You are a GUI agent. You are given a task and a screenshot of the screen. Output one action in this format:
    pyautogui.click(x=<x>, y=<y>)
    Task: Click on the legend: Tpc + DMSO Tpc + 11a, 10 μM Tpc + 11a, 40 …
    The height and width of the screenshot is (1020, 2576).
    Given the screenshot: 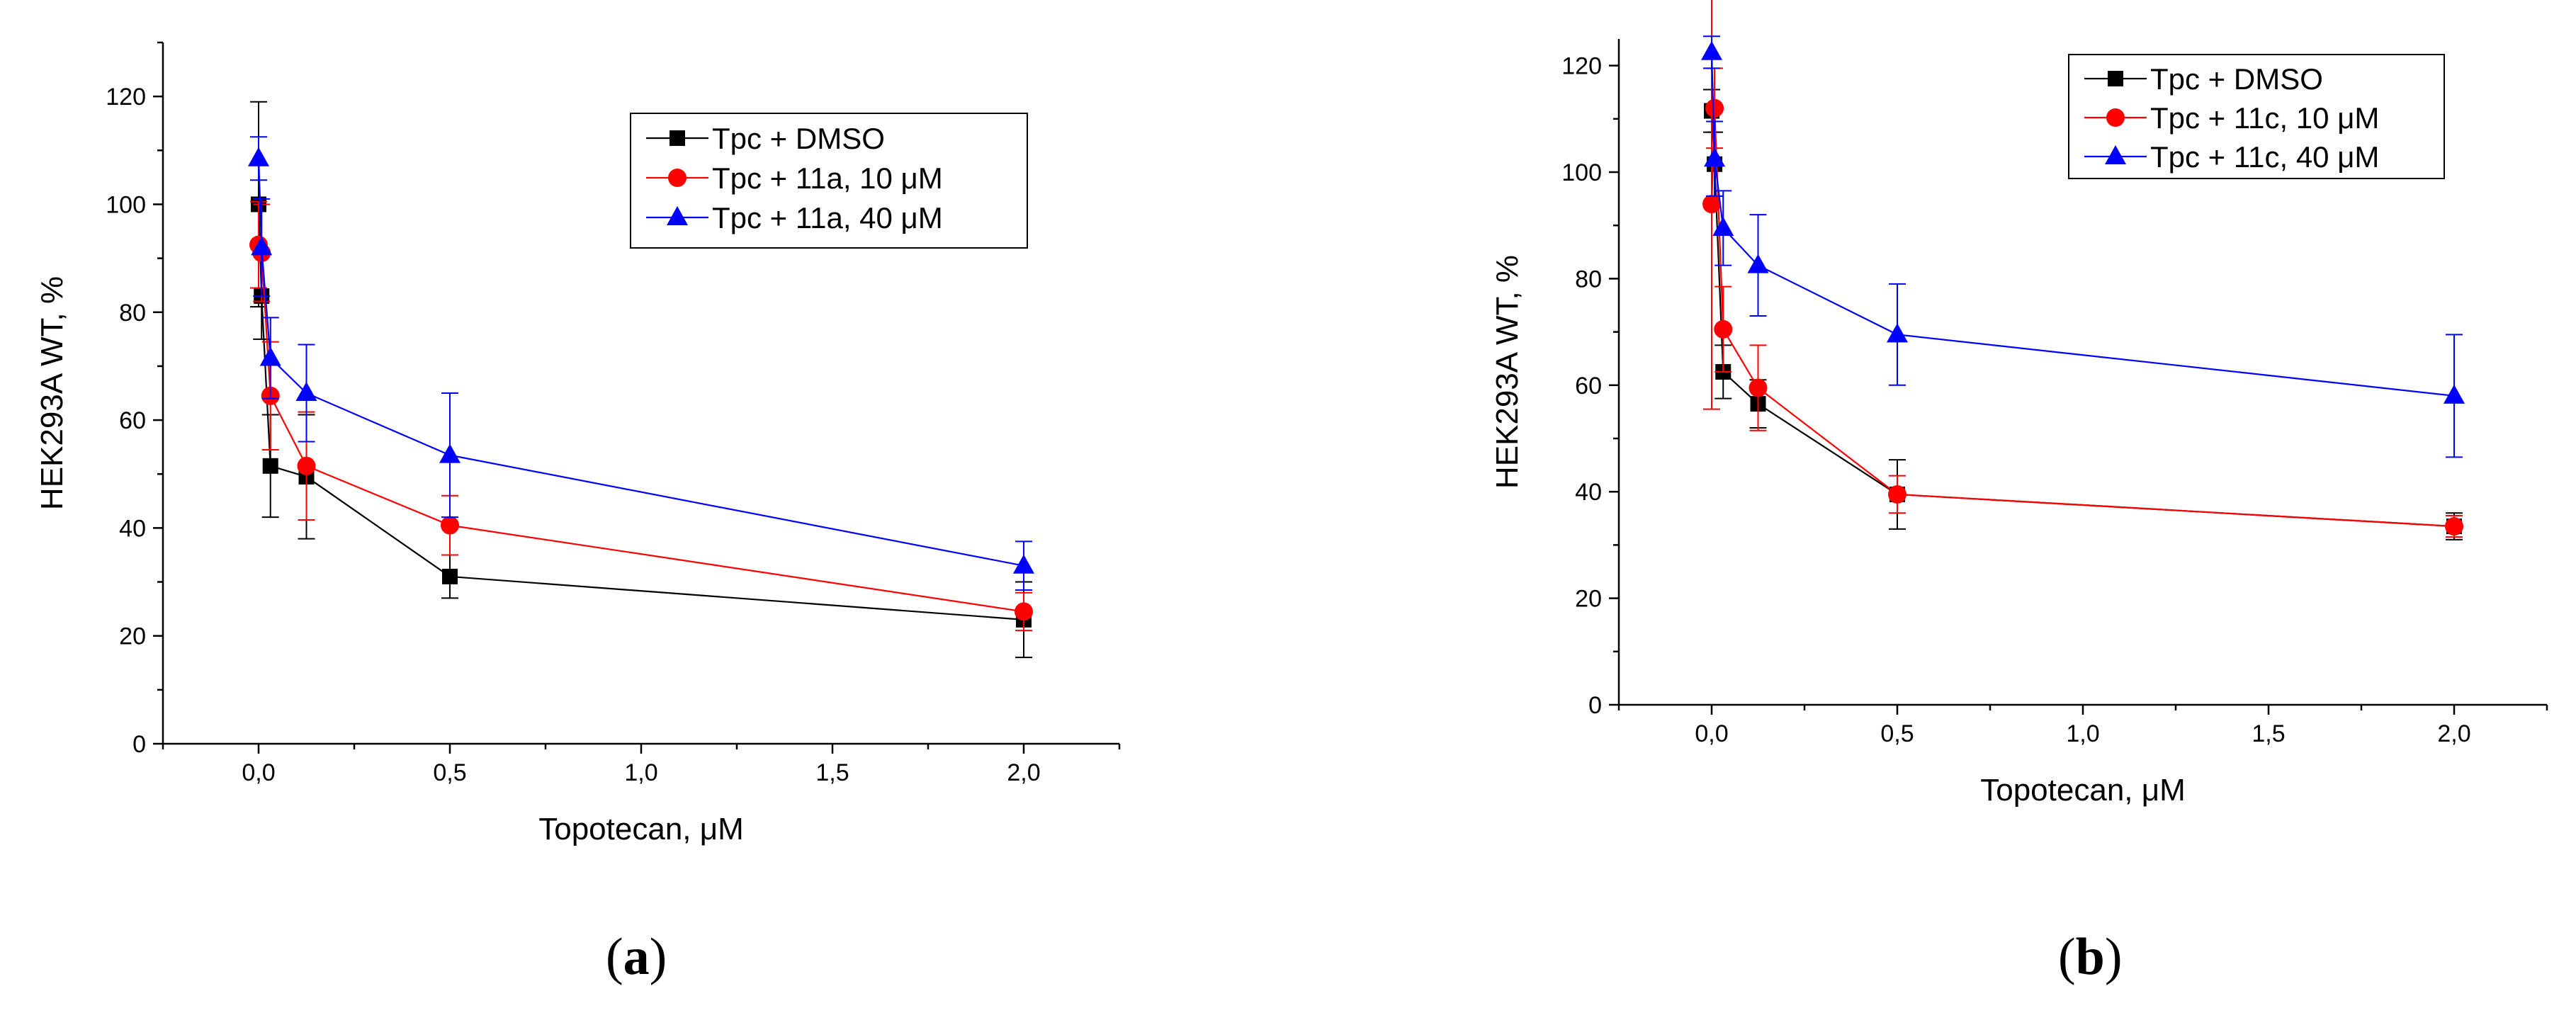 What is the action you would take?
    pyautogui.click(x=829, y=181)
    